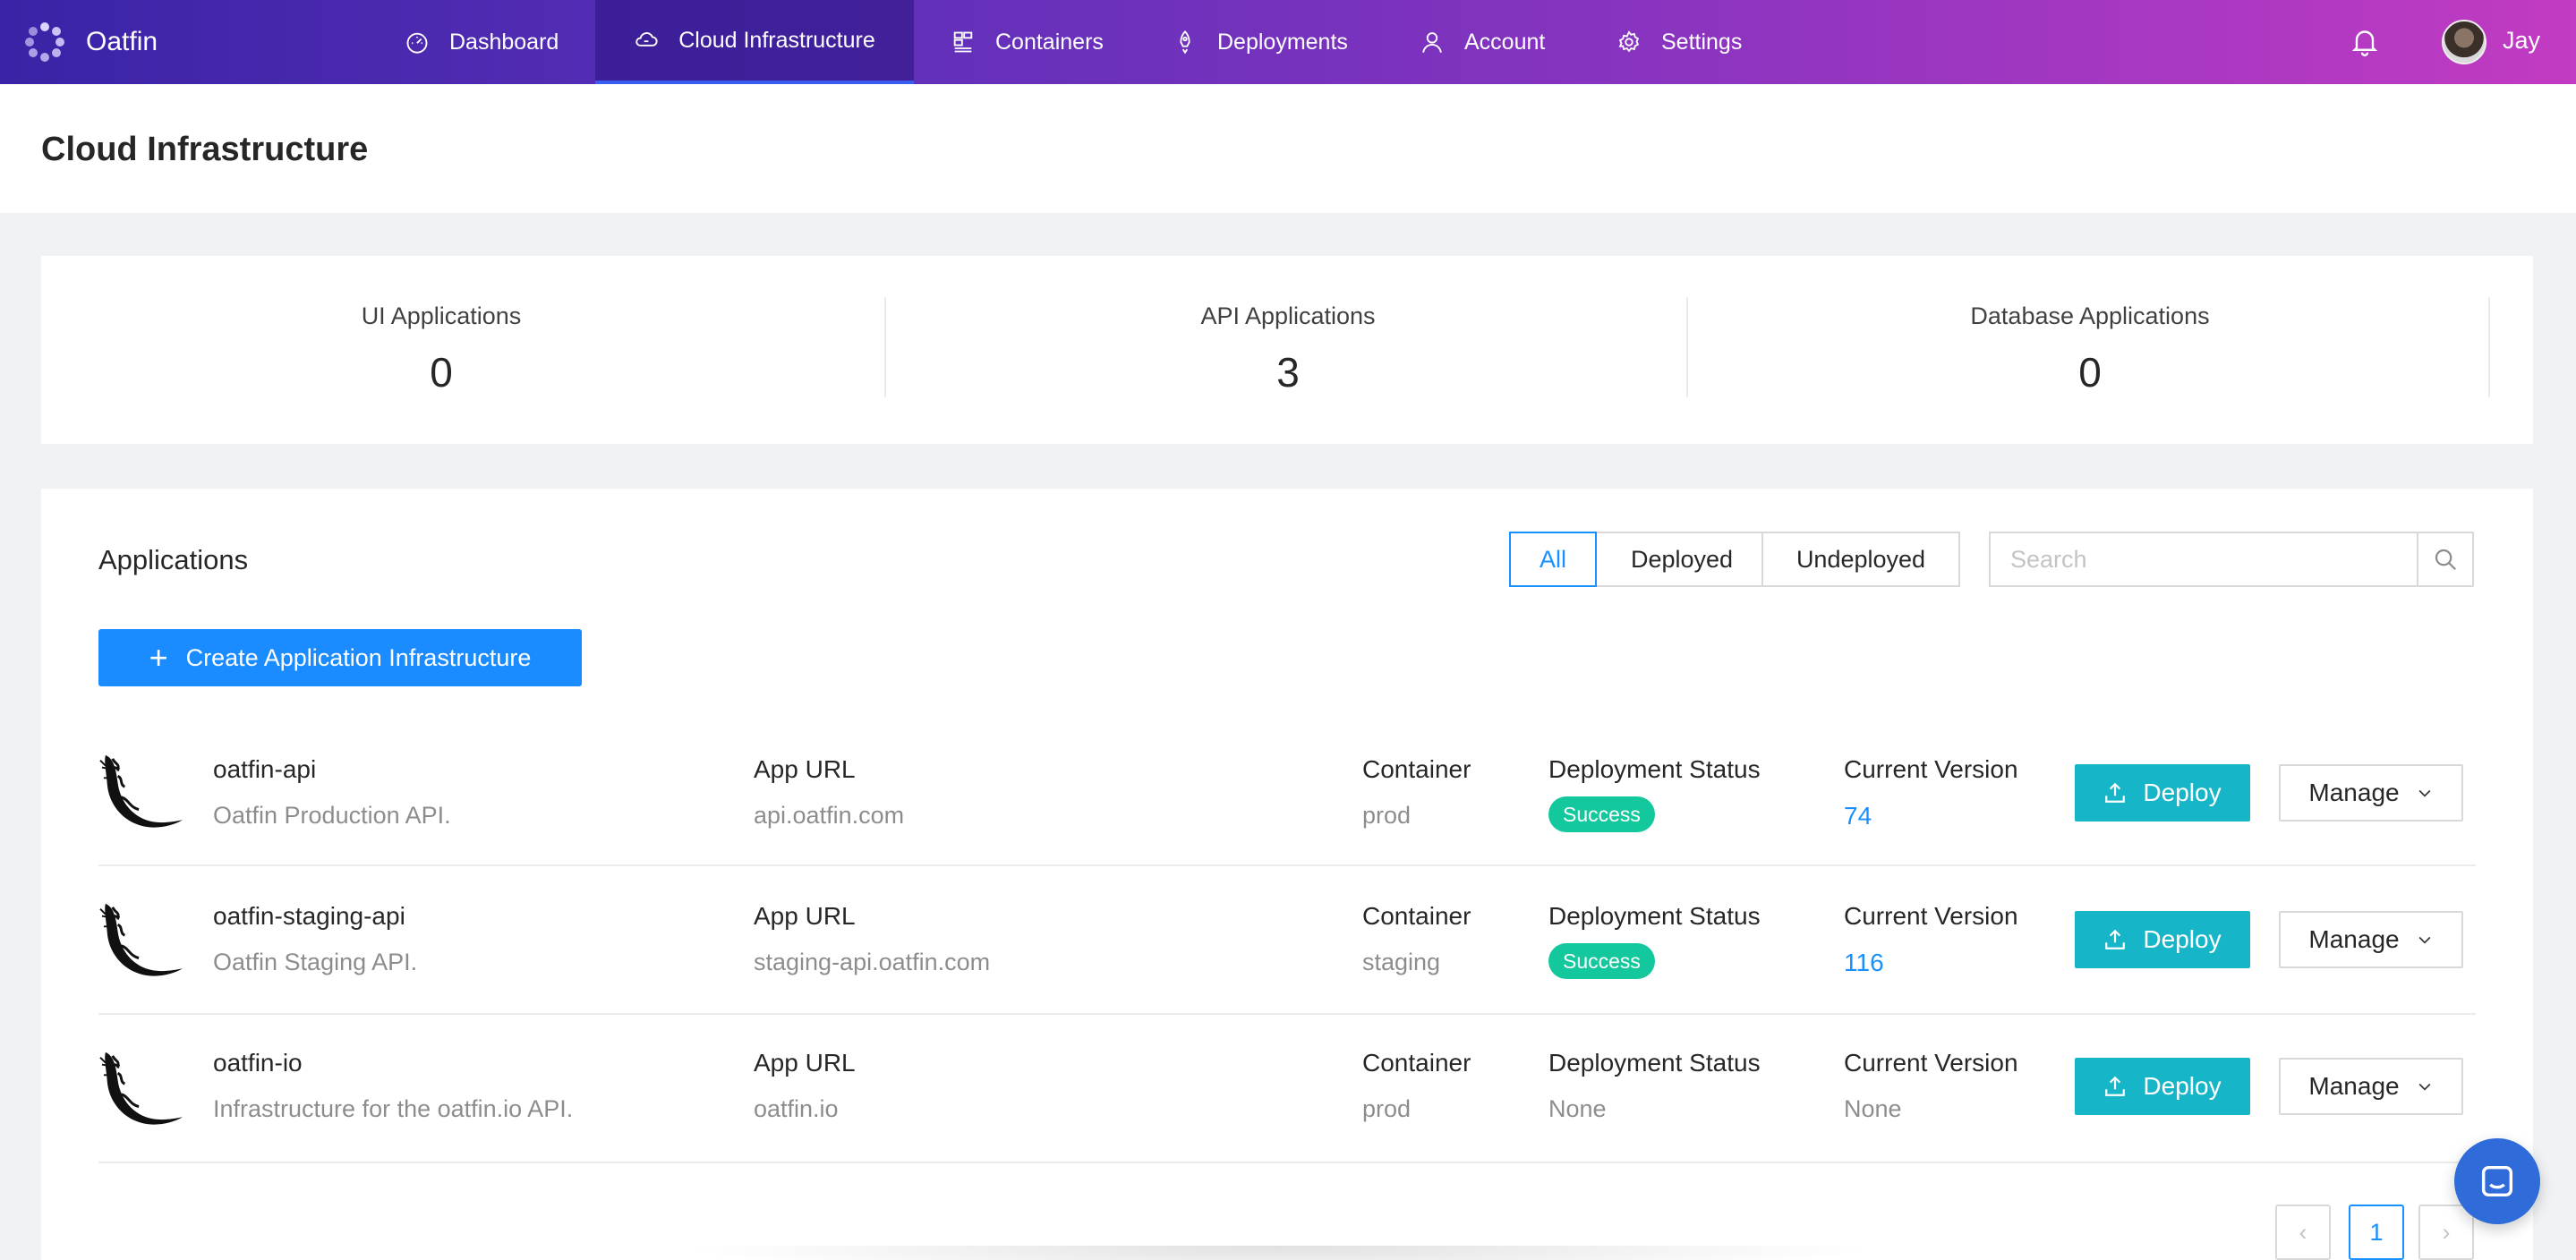  Describe the element at coordinates (1577, 1108) in the screenshot. I see `status-value: None` at that location.